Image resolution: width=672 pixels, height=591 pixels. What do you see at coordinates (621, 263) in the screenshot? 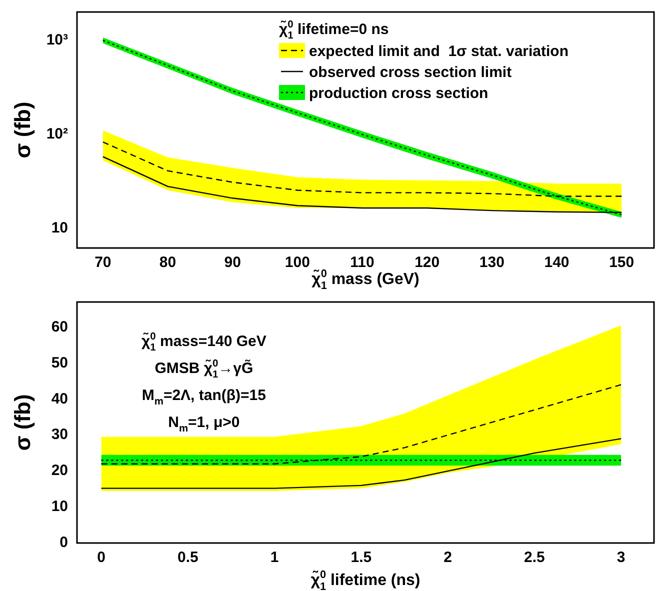
I see `x-tick-label: 150` at bounding box center [621, 263].